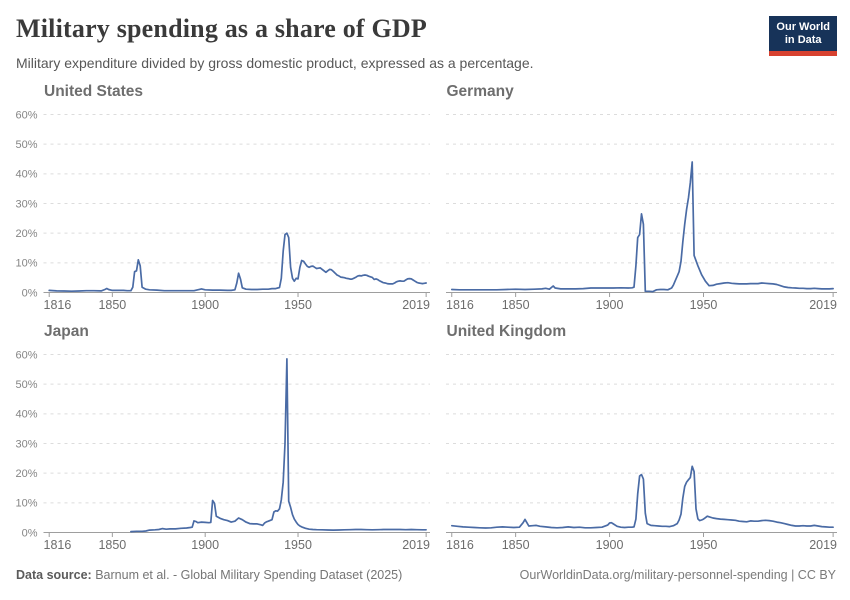 This screenshot has height=600, width=850. I want to click on facet-title-japan: Japan, so click(66, 331).